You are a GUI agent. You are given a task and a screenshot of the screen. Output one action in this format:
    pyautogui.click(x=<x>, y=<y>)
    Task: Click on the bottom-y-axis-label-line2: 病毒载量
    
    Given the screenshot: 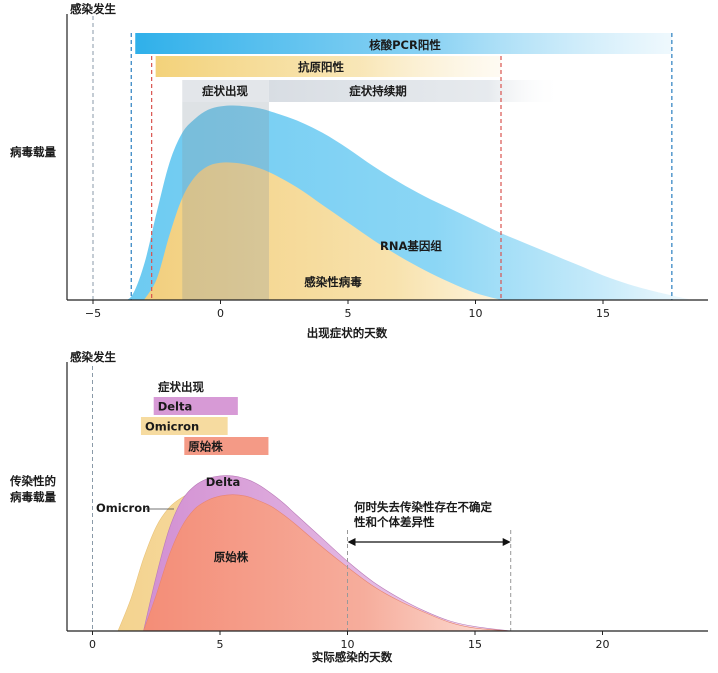 What is the action you would take?
    pyautogui.click(x=33, y=497)
    